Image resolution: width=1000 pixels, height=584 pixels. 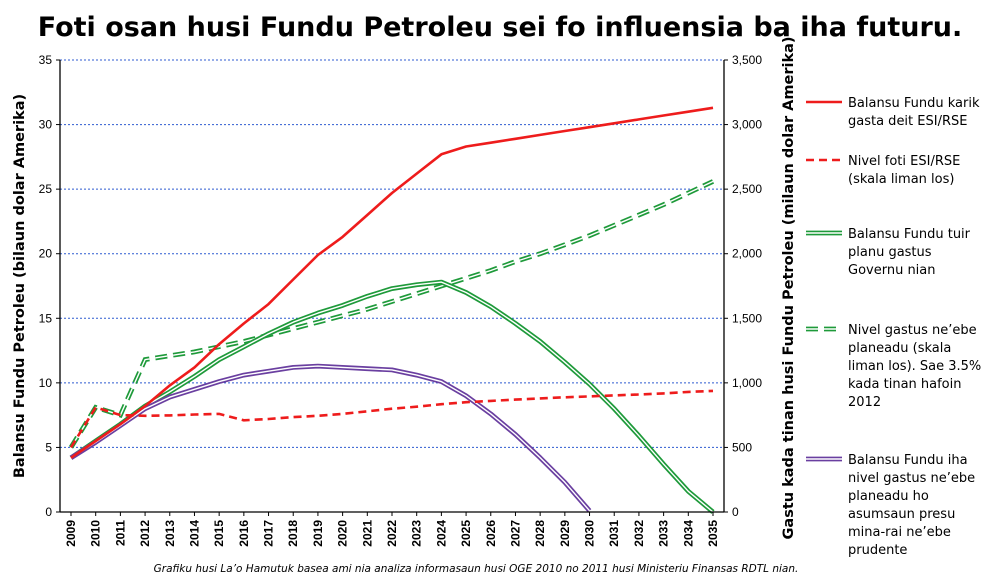 I want to click on y-right-tick-label: 1,500, so click(x=747, y=318).